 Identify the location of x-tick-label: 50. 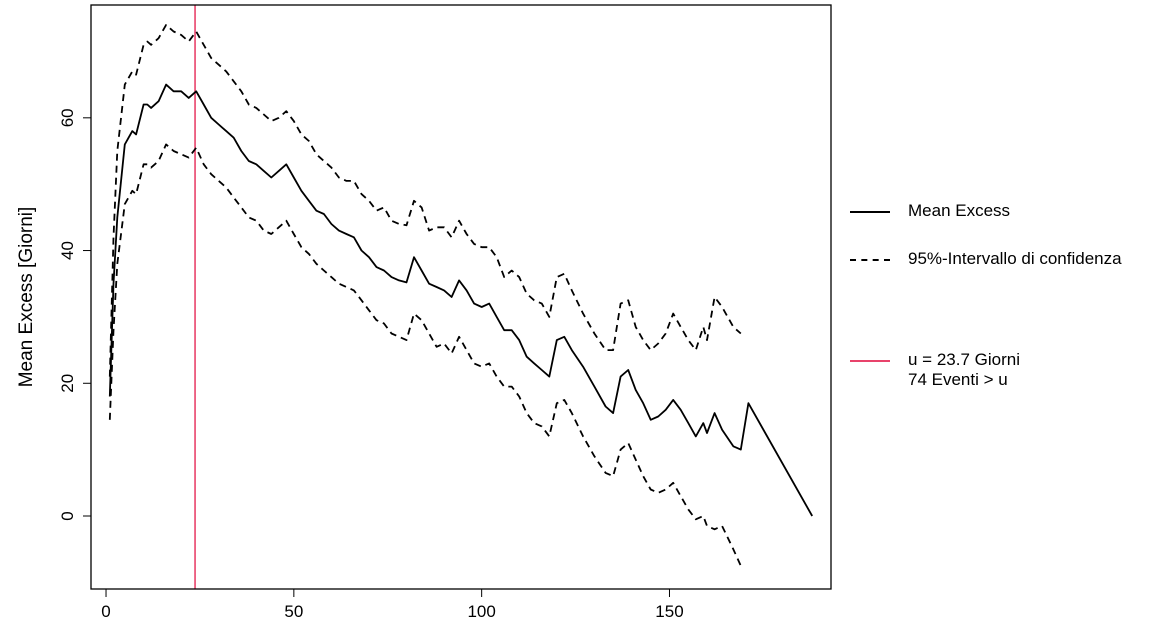
(293, 611).